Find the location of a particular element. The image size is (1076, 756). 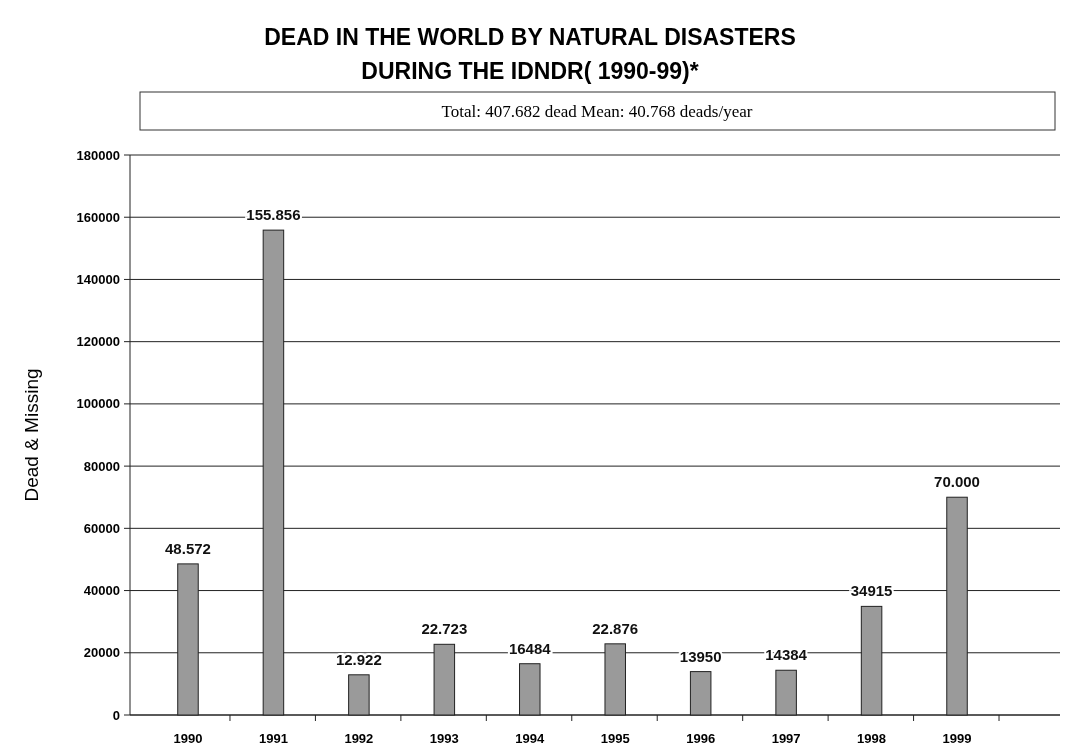

y-tick-label: 40000 is located at coordinates (101, 591).